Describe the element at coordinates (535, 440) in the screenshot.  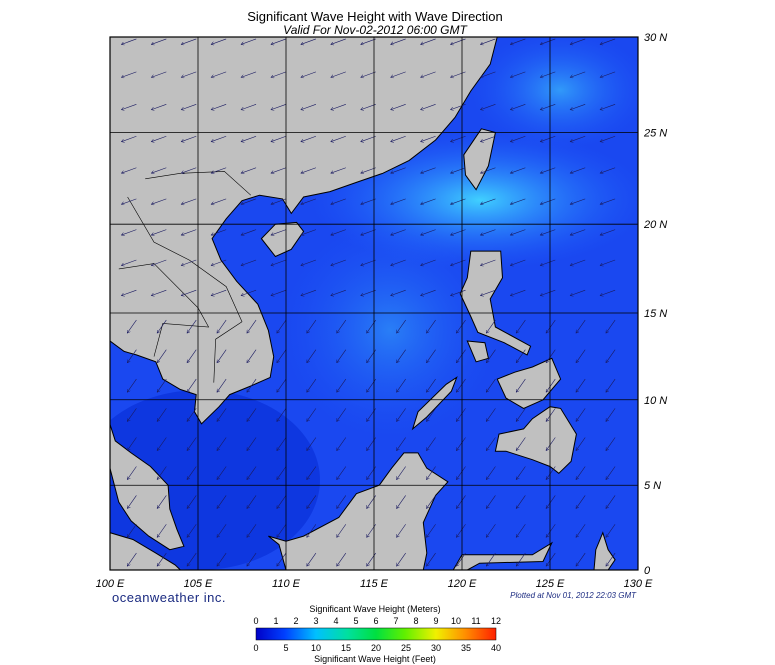
I see `land-mindanao` at that location.